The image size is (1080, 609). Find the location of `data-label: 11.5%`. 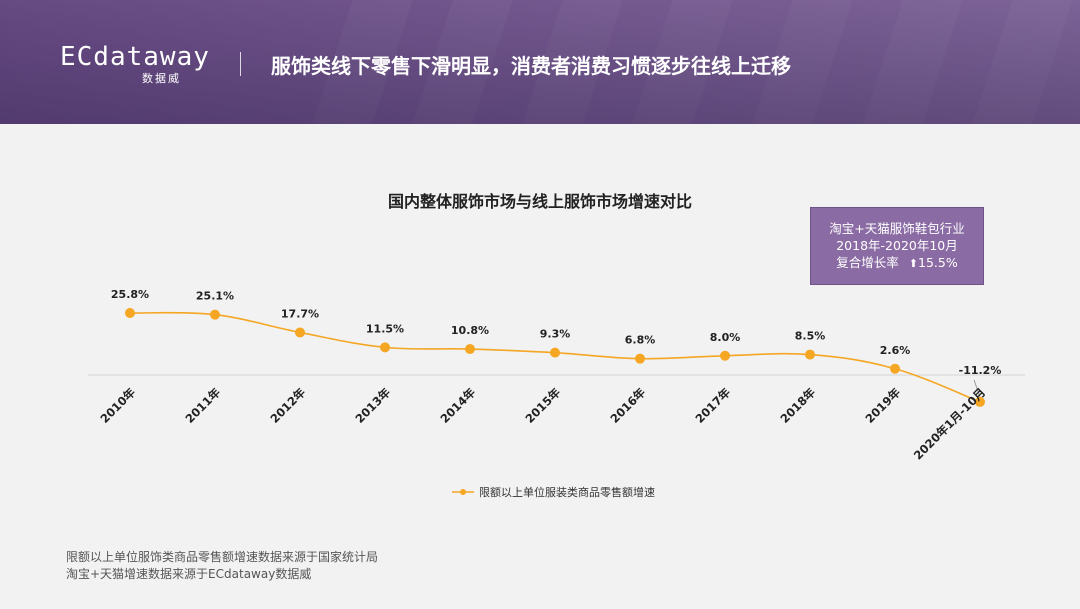

data-label: 11.5% is located at coordinates (385, 328).